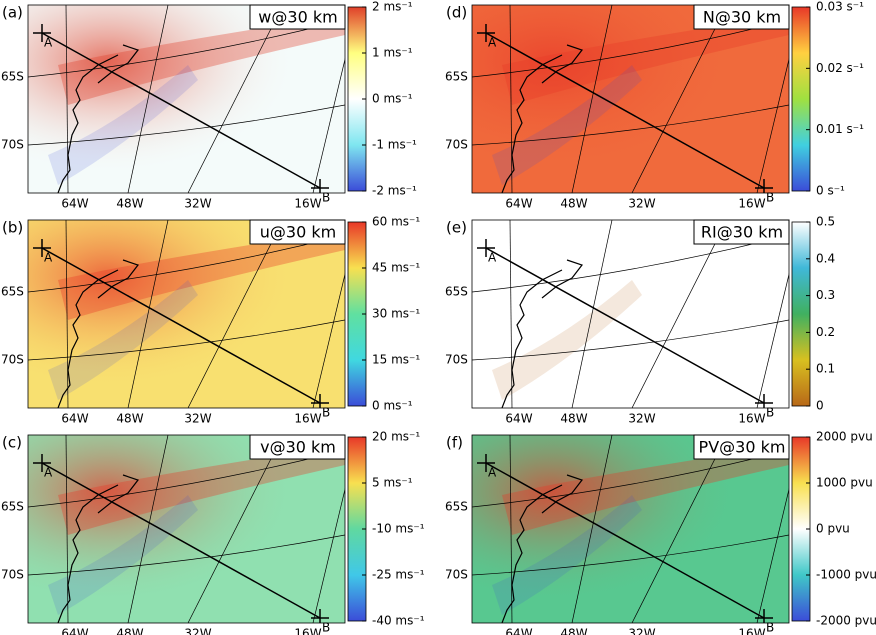 The width and height of the screenshot is (876, 635). Describe the element at coordinates (801, 314) in the screenshot. I see `colorbar` at that location.